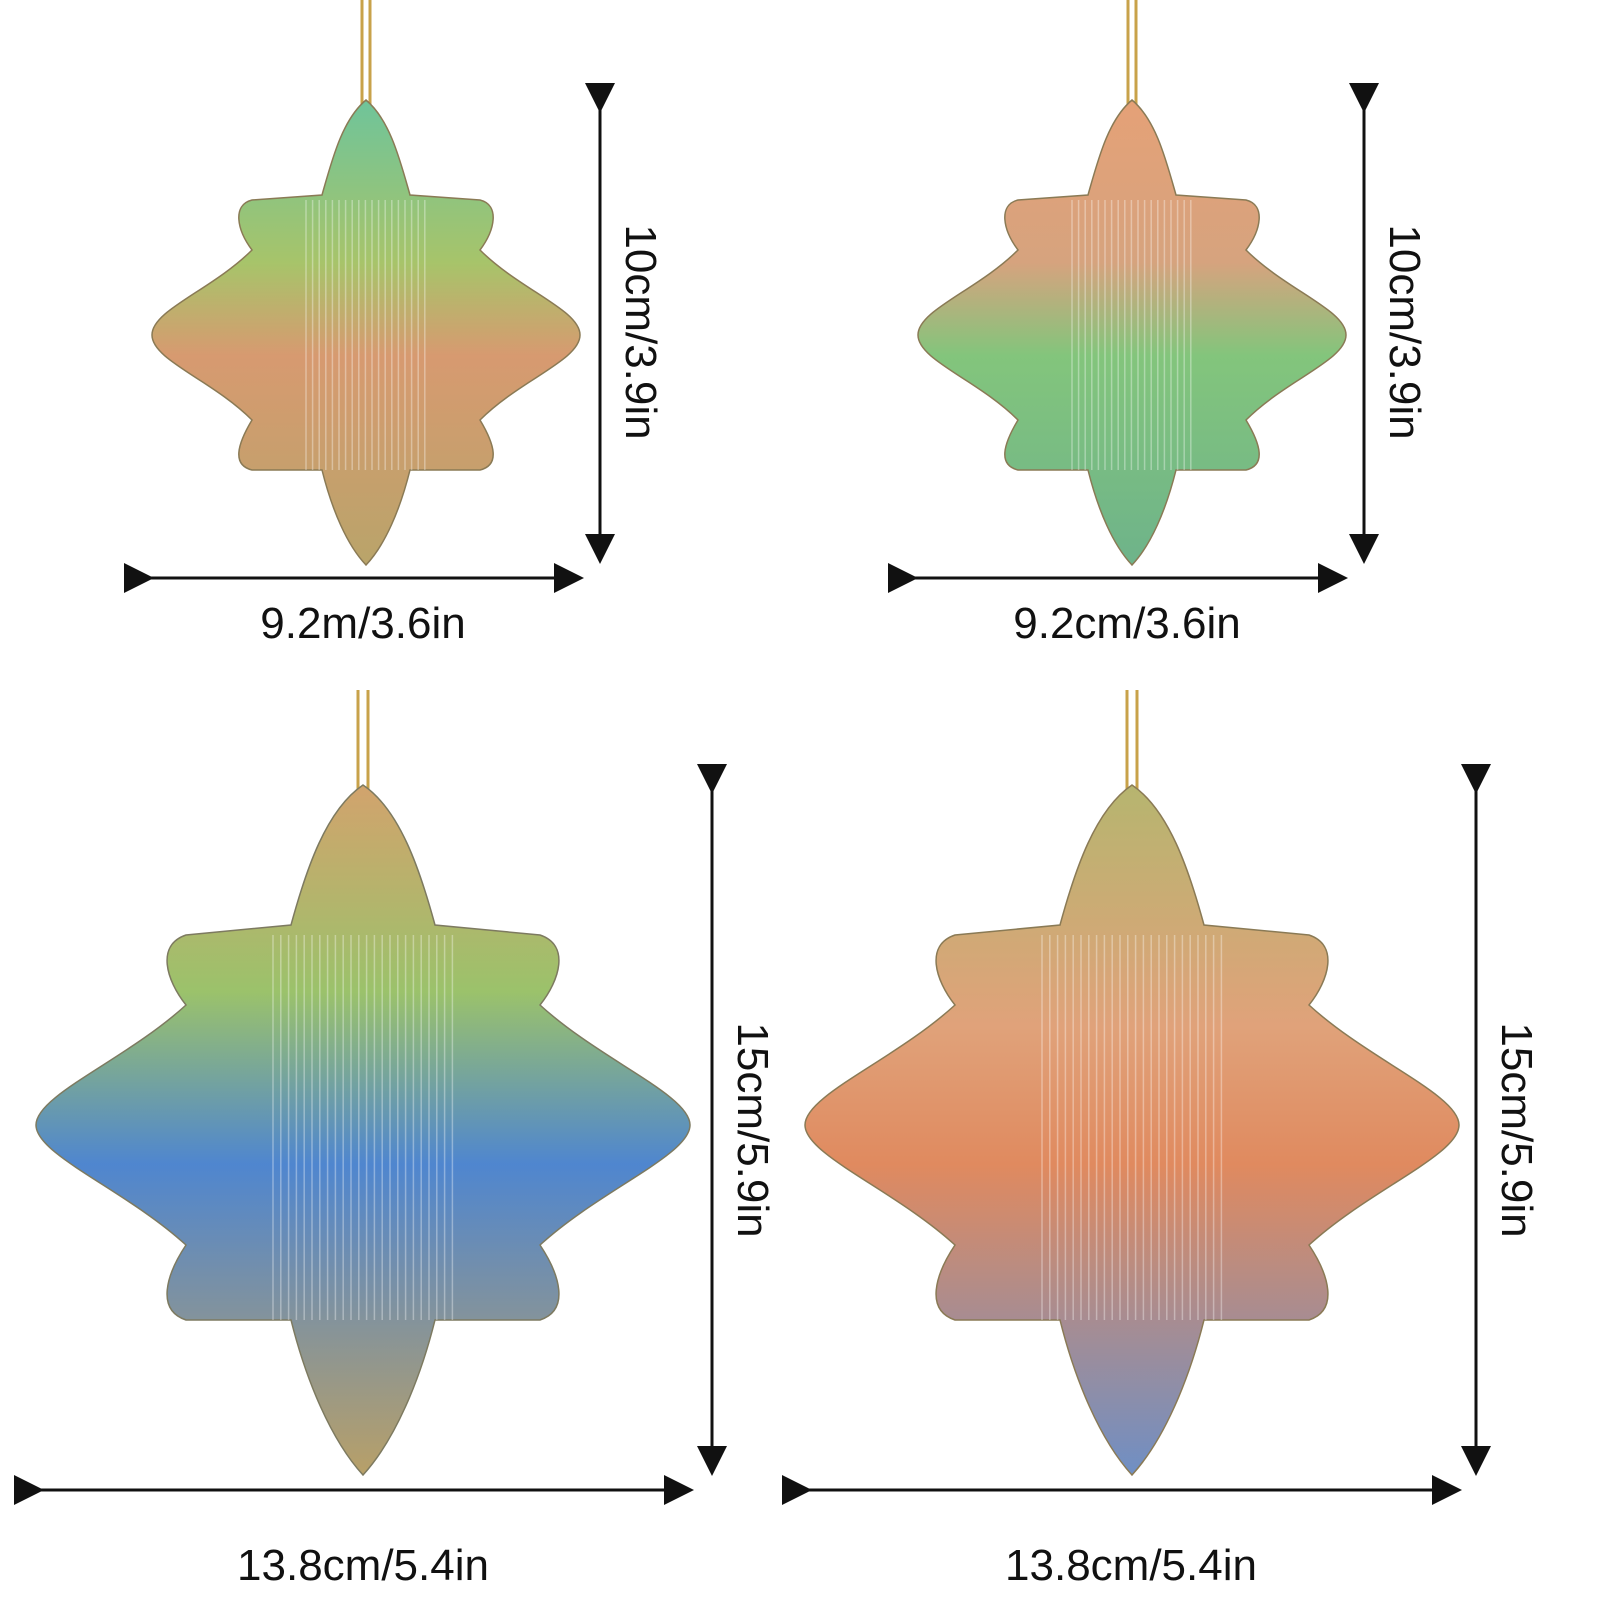 The image size is (1600, 1600). I want to click on width-label: 9.2m/3.6in, so click(362, 623).